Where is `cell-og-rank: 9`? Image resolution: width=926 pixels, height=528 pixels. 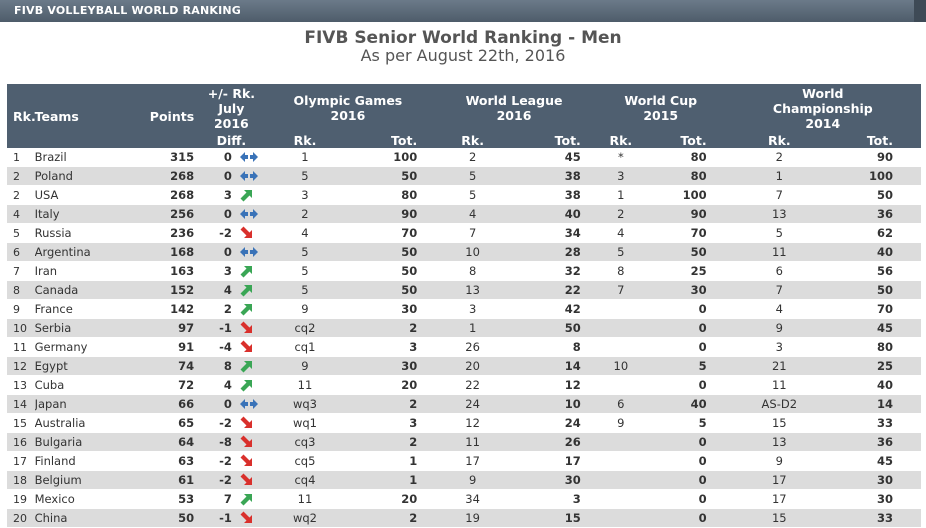
cell-og-rank: 9 is located at coordinates (305, 366).